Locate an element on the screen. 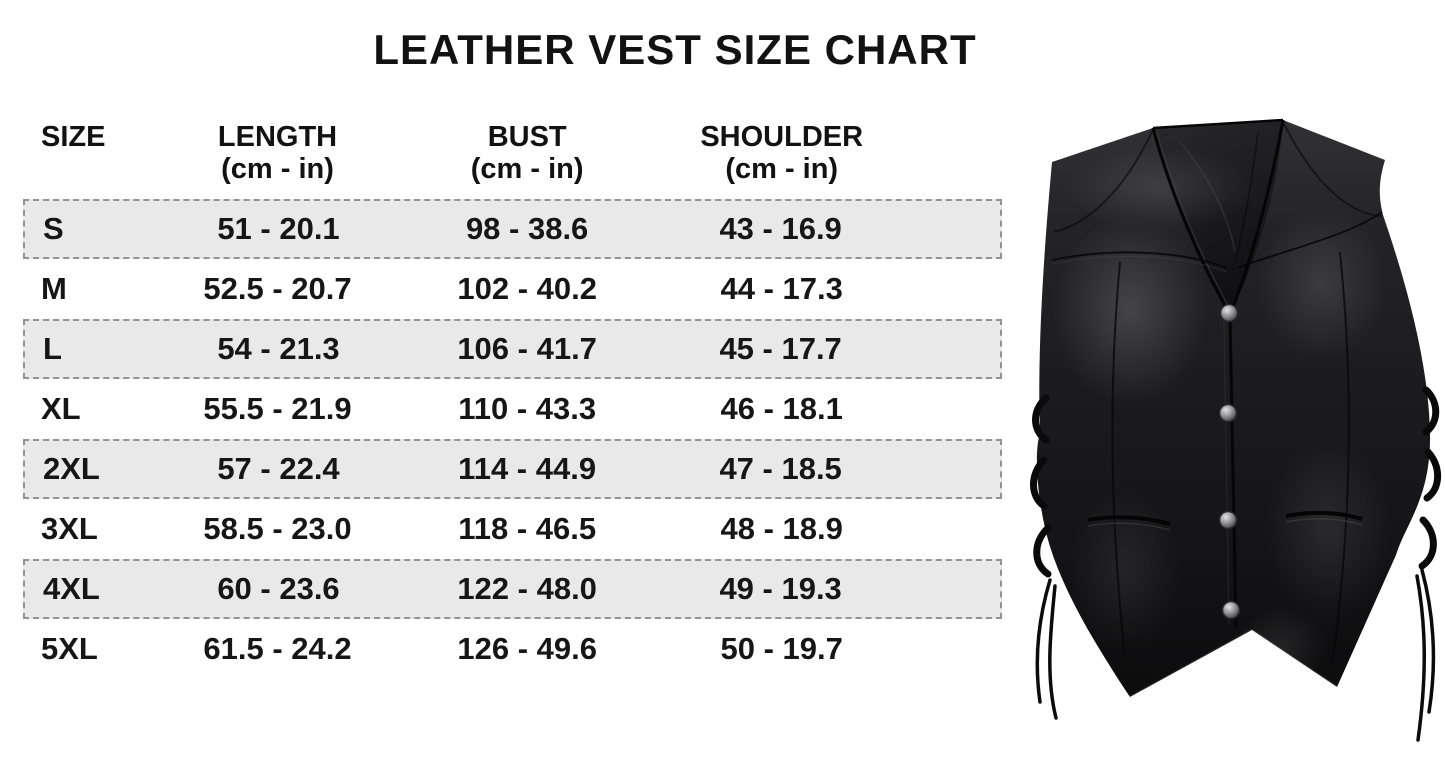 The width and height of the screenshot is (1445, 765). page-title: LEATHER VEST SIZE CHART is located at coordinates (675, 49).